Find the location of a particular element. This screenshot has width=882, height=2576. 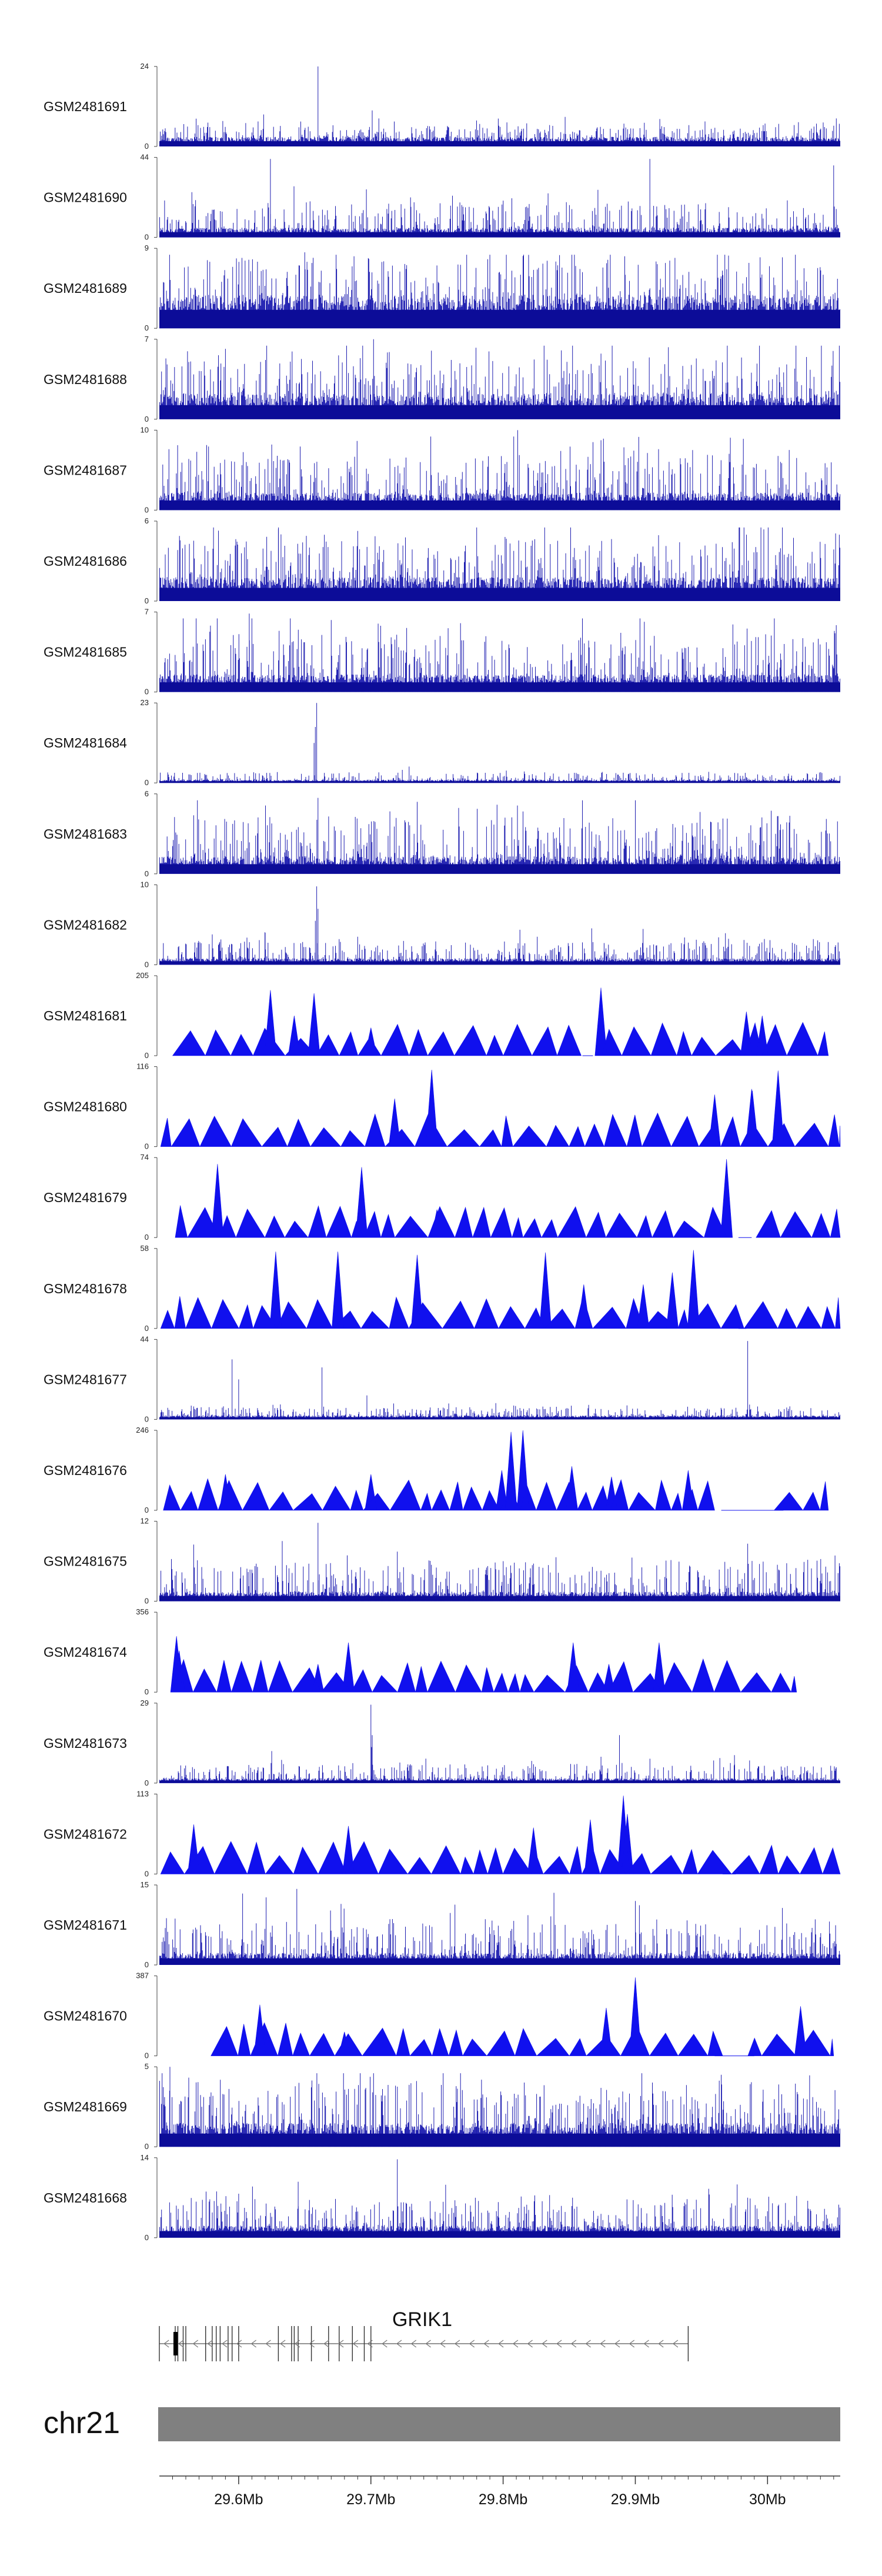

track-GSM2481676: GSM2481676 246 0 is located at coordinates (436, 1470).